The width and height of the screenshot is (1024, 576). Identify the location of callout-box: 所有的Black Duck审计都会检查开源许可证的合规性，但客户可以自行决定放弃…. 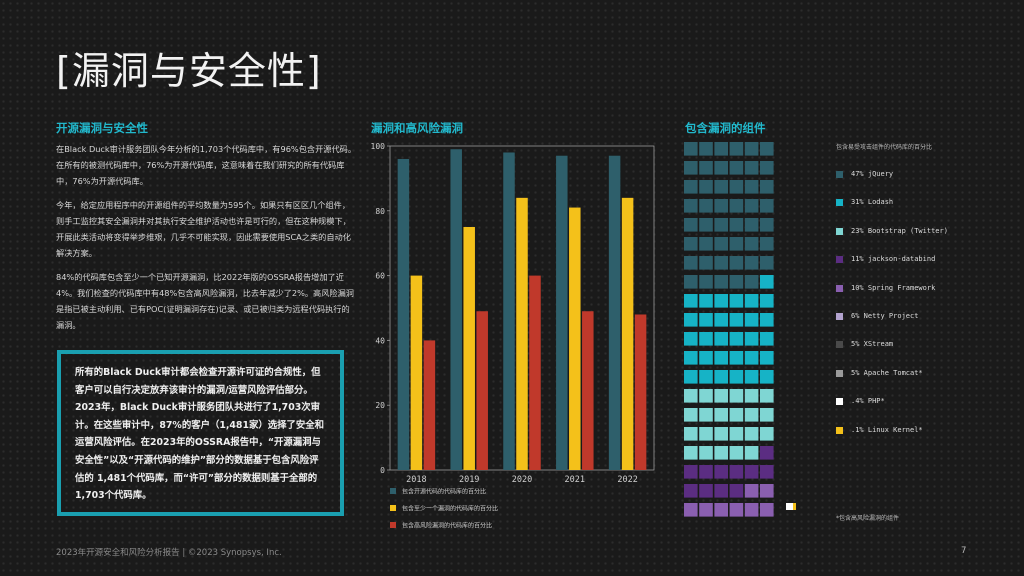
(200, 433).